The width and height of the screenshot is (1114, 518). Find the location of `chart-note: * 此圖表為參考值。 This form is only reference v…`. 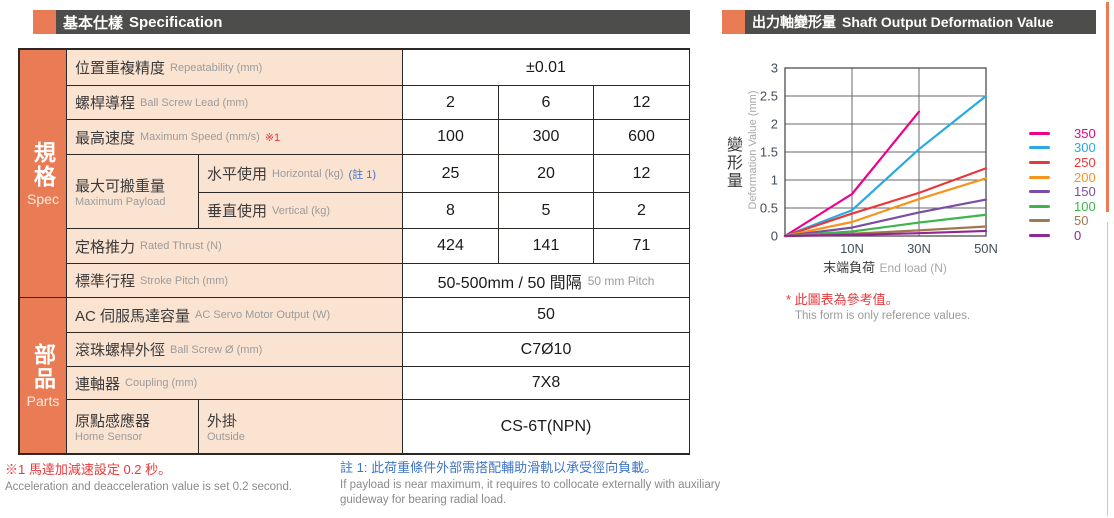

chart-note: * 此圖表為參考值。 This form is only reference v… is located at coordinates (878, 305).